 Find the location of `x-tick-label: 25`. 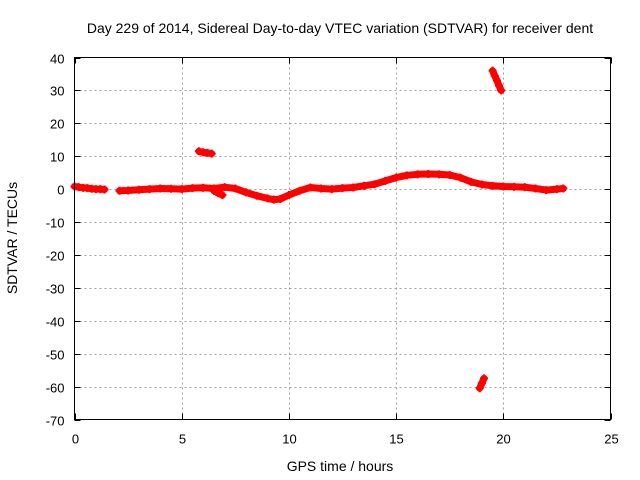

x-tick-label: 25 is located at coordinates (611, 439).